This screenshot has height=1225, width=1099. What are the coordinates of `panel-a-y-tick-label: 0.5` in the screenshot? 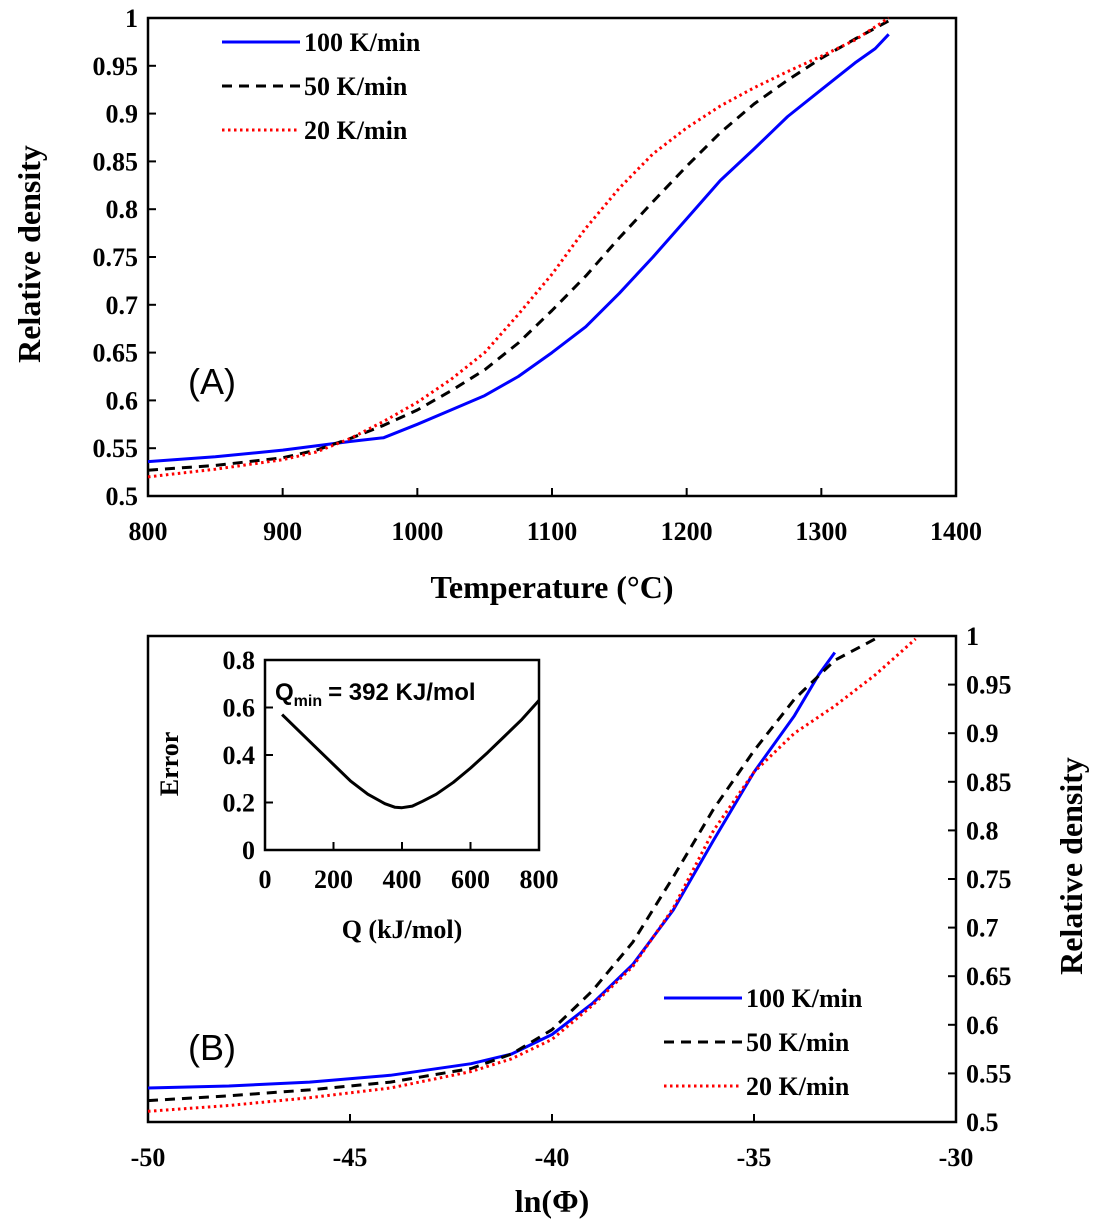 It's located at (122, 496).